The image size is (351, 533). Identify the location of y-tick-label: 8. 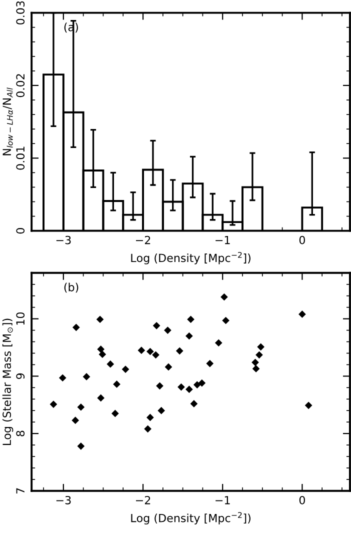
(20, 433).